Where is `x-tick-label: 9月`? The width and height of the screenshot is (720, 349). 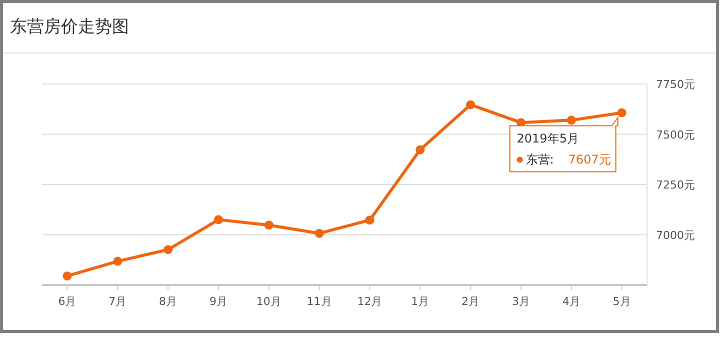
x-tick-label: 9月 is located at coordinates (218, 301).